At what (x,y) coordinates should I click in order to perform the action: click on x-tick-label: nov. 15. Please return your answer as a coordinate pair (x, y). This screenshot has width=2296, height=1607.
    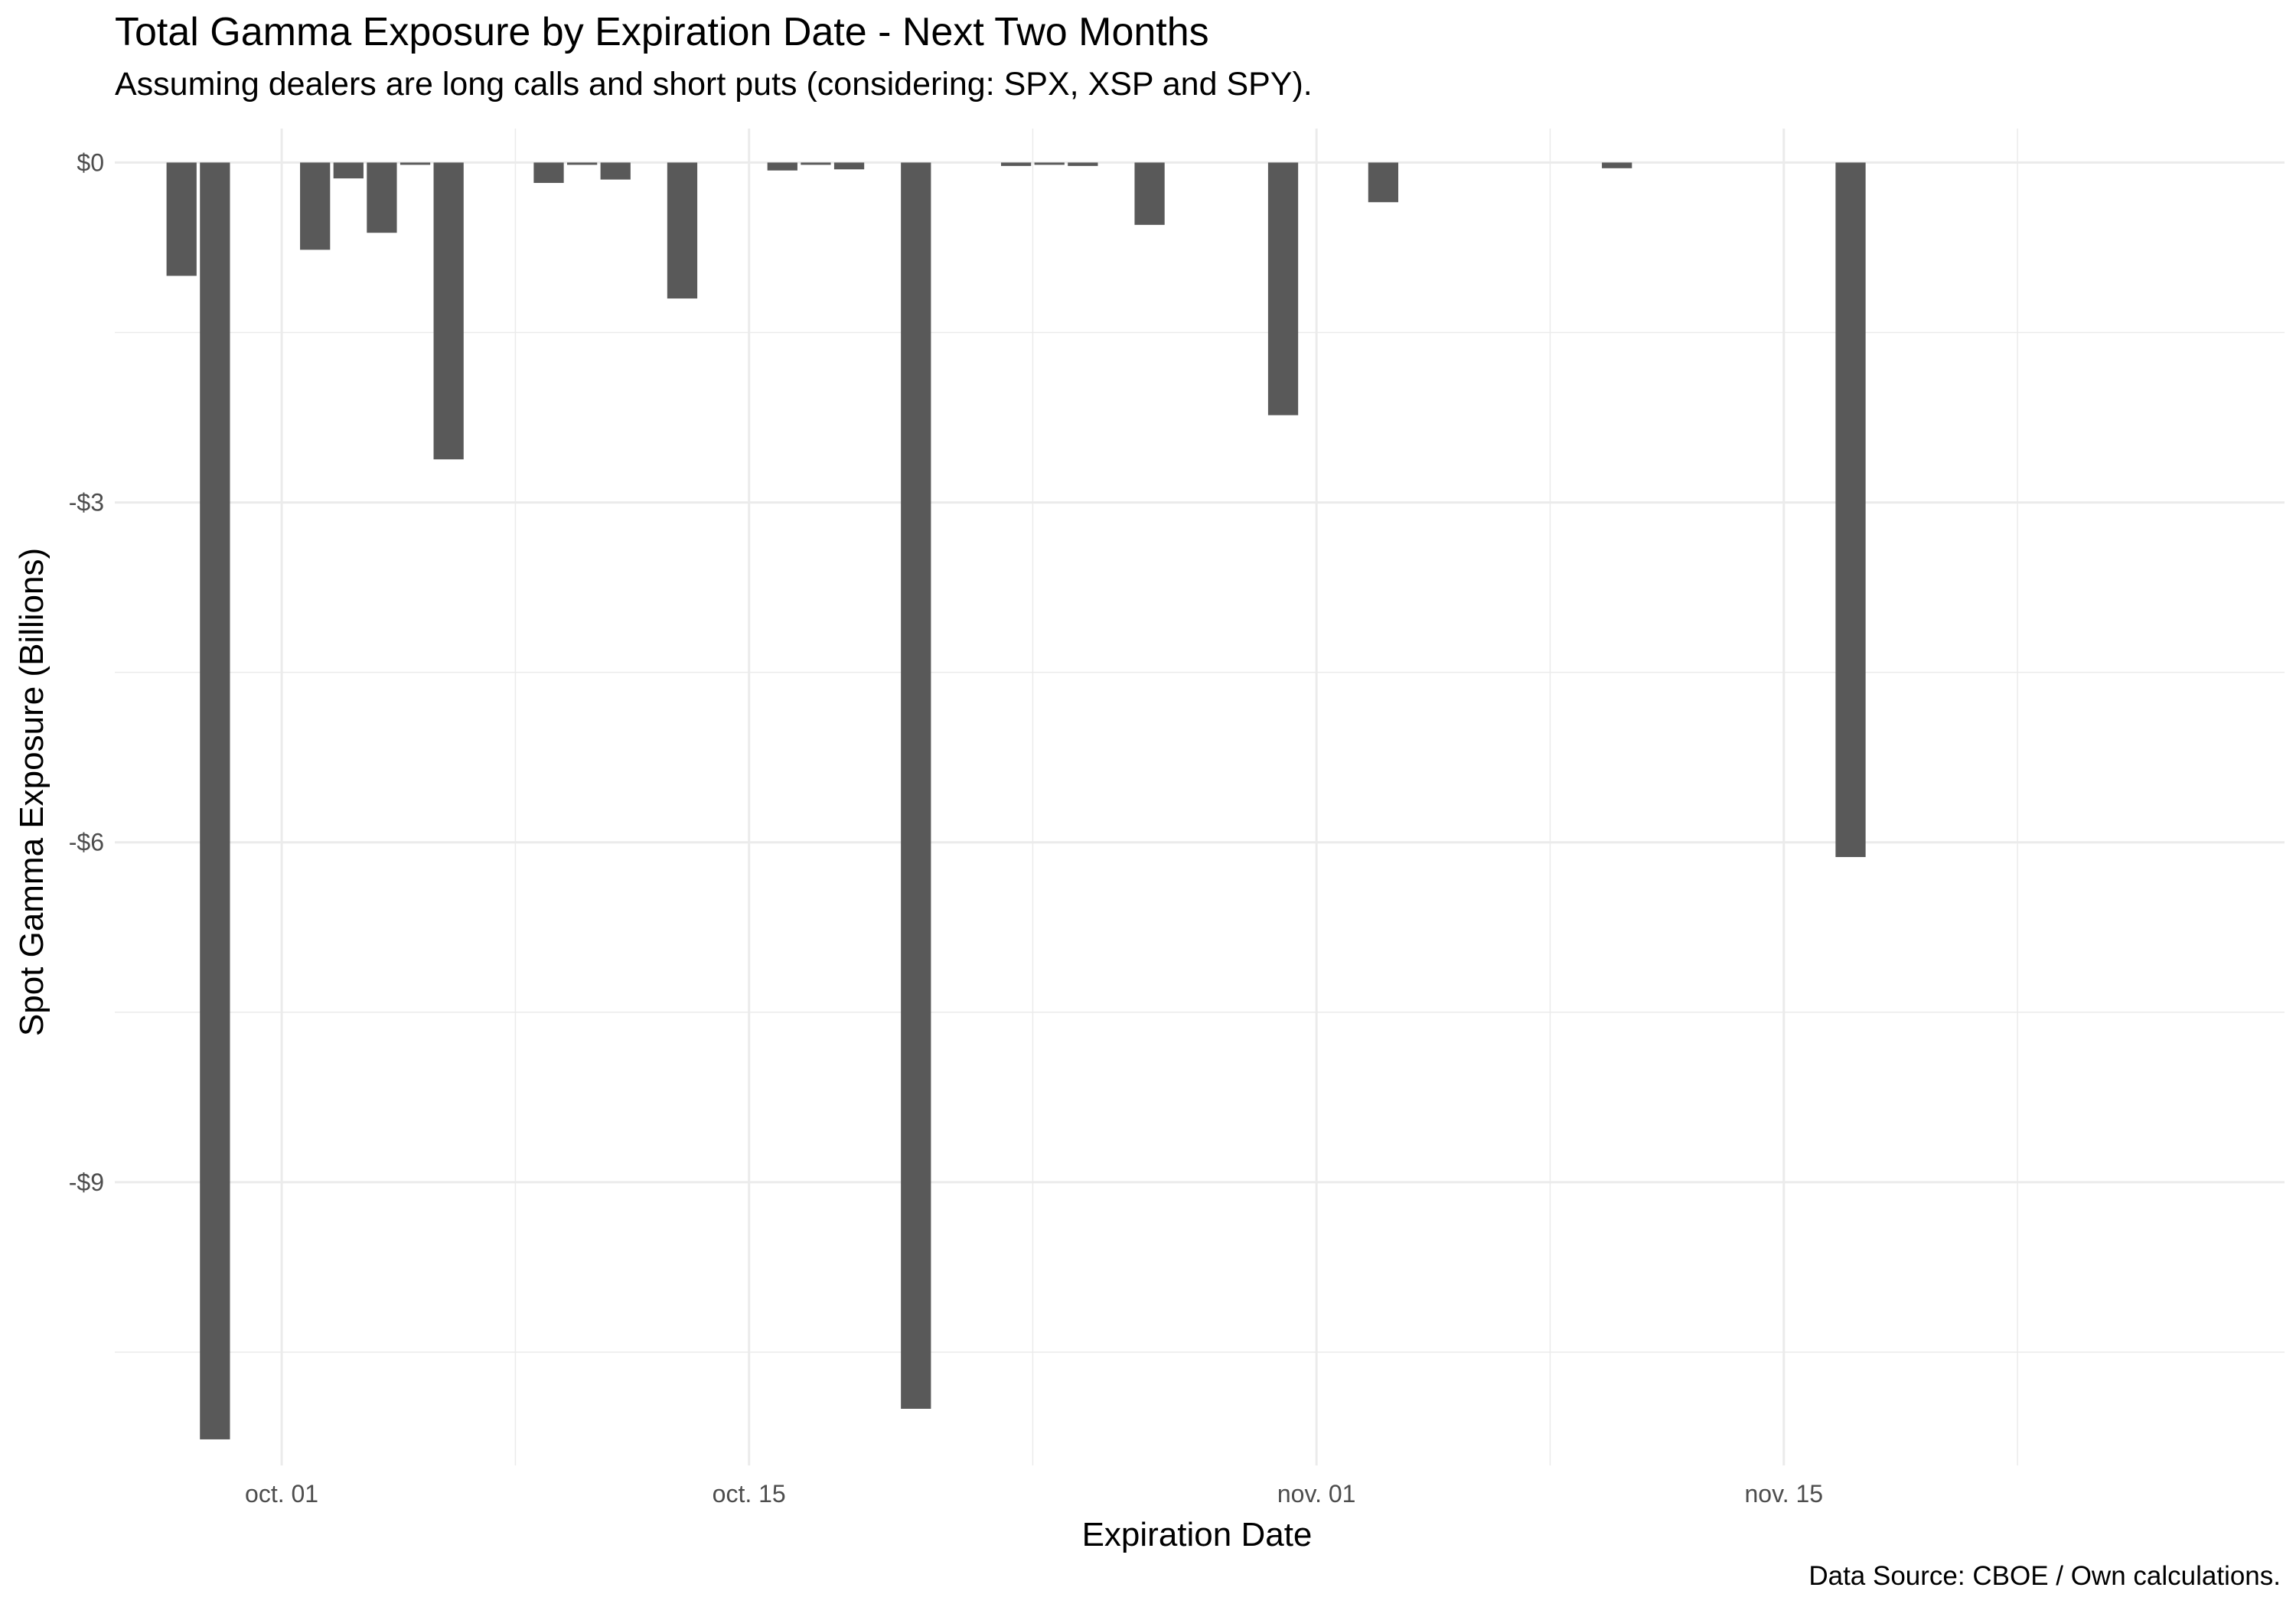
    Looking at the image, I should click on (1783, 1494).